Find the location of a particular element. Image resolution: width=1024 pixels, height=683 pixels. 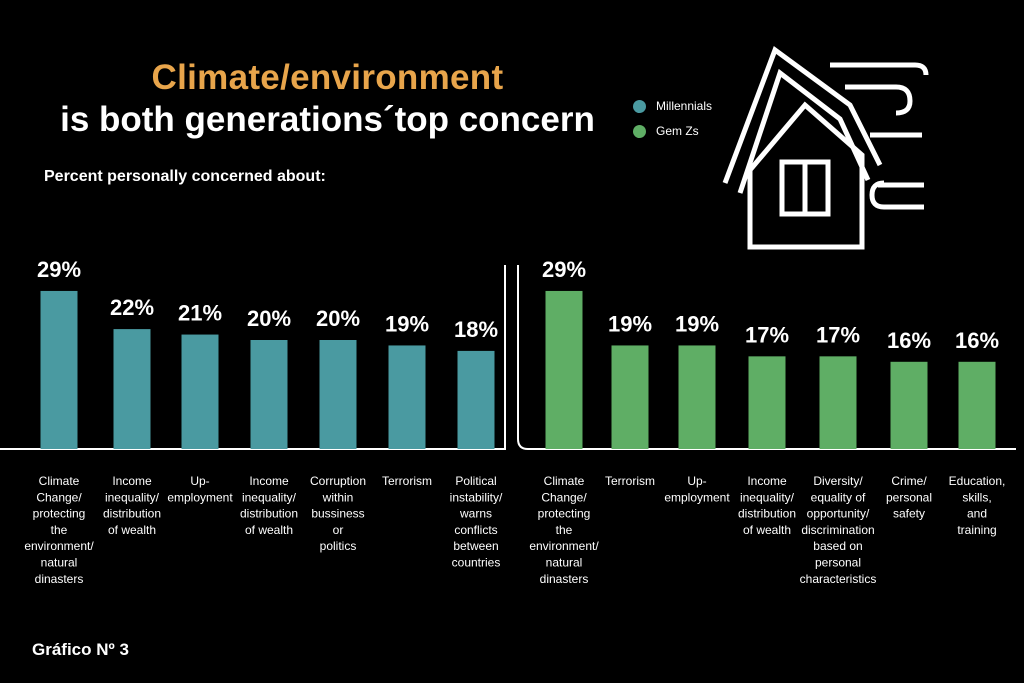

data-label-millennials-3: 21% is located at coordinates (200, 313).